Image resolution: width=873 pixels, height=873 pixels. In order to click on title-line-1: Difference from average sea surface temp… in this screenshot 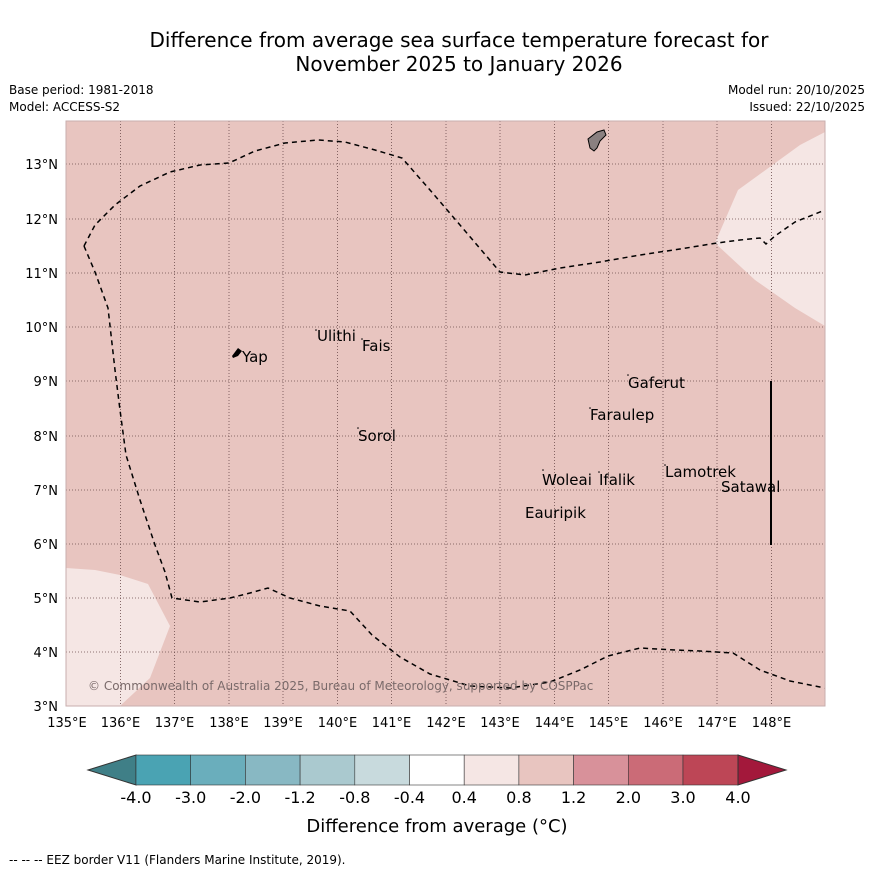, I will do `click(459, 40)`.